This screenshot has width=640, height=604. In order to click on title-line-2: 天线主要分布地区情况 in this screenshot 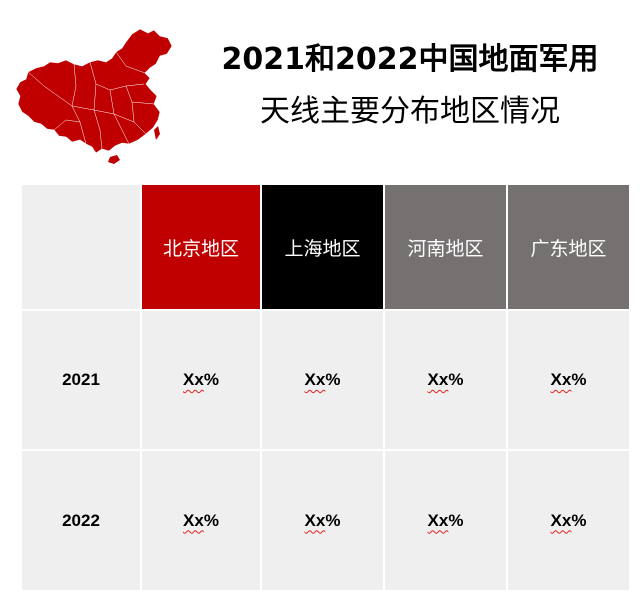, I will do `click(410, 111)`.